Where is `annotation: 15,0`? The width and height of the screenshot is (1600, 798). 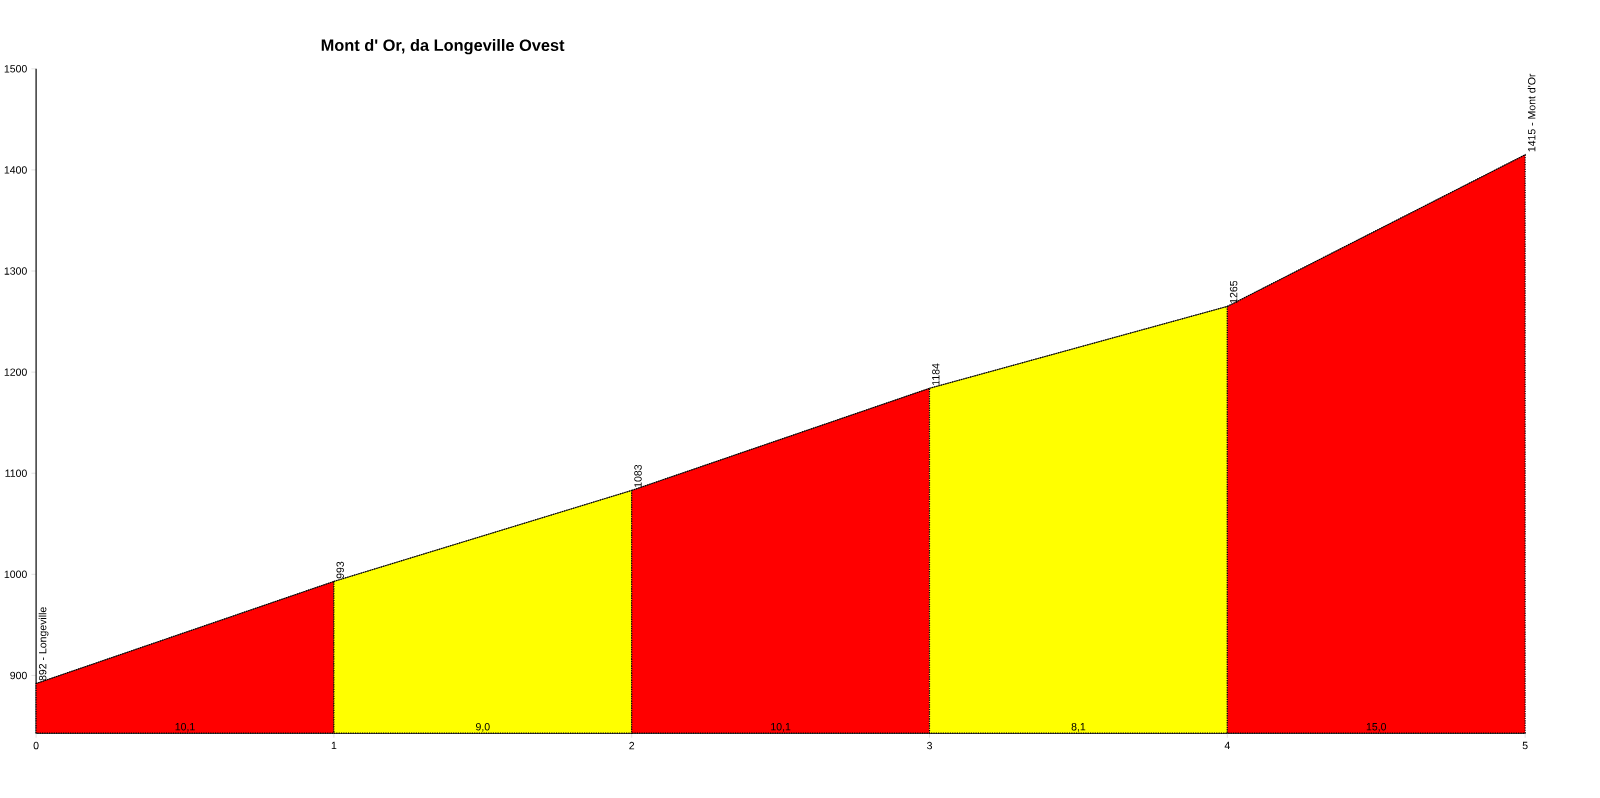
annotation: 15,0 is located at coordinates (1376, 727).